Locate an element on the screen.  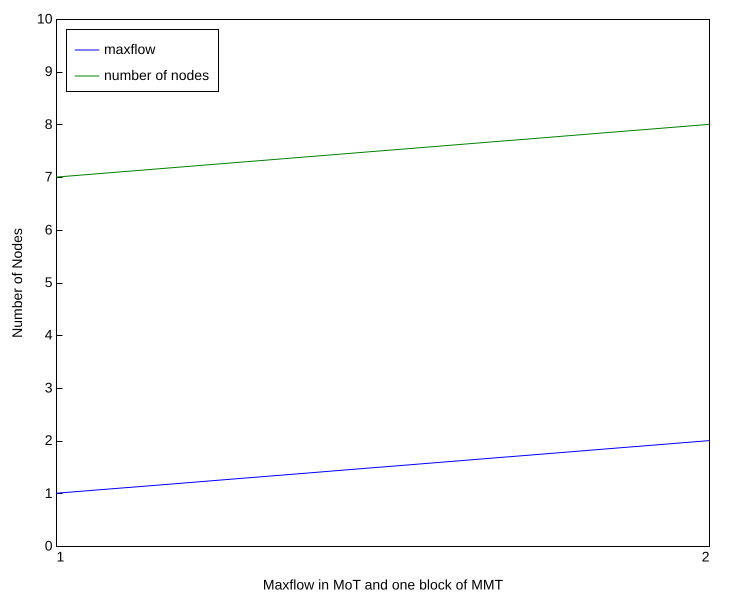
y-tick-label: 6 is located at coordinates (48, 229).